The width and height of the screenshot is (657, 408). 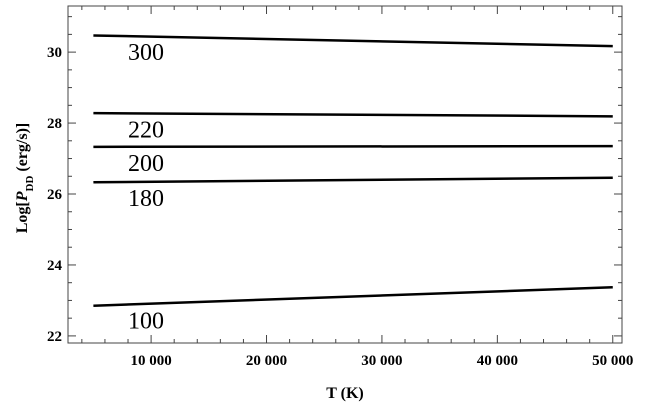 What do you see at coordinates (22, 196) in the screenshot?
I see `y-axis-title-var: P` at bounding box center [22, 196].